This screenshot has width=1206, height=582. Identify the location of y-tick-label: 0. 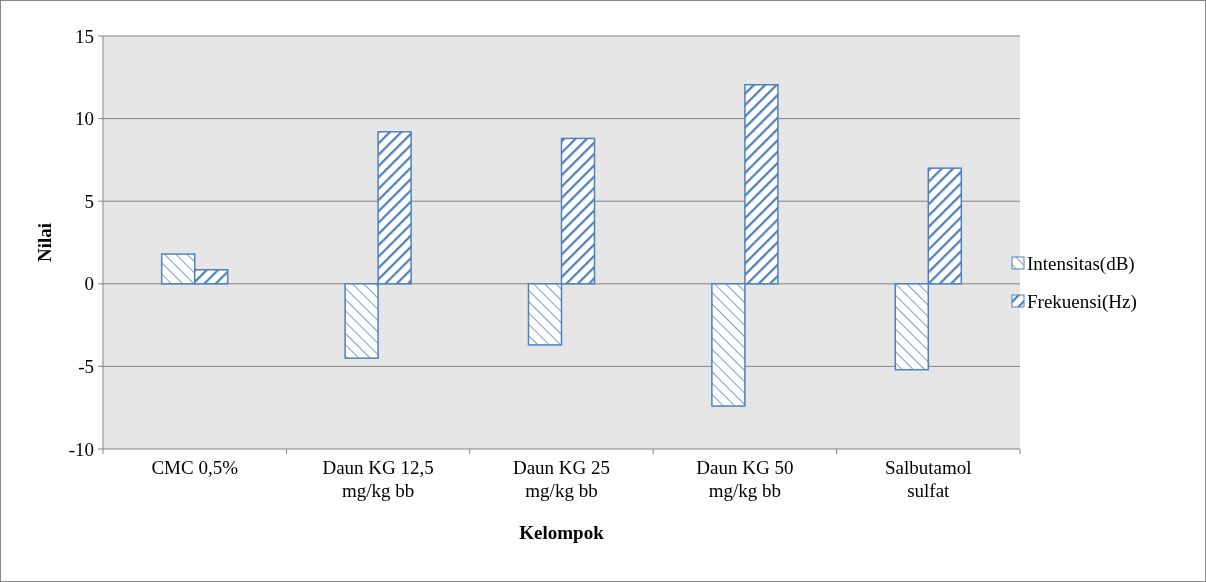
(89, 284).